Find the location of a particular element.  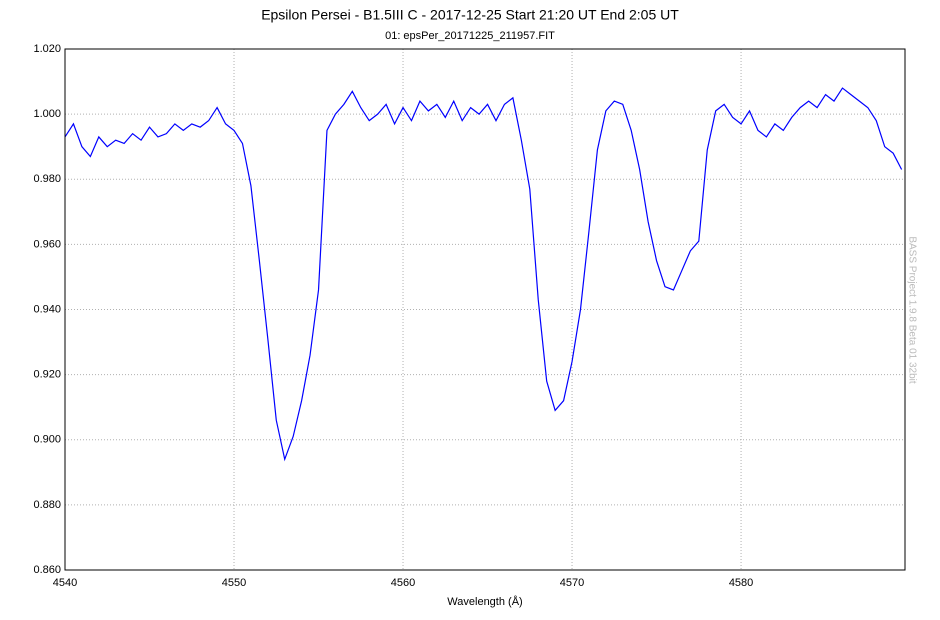

y-tick-label: 0.860 is located at coordinates (47, 570).